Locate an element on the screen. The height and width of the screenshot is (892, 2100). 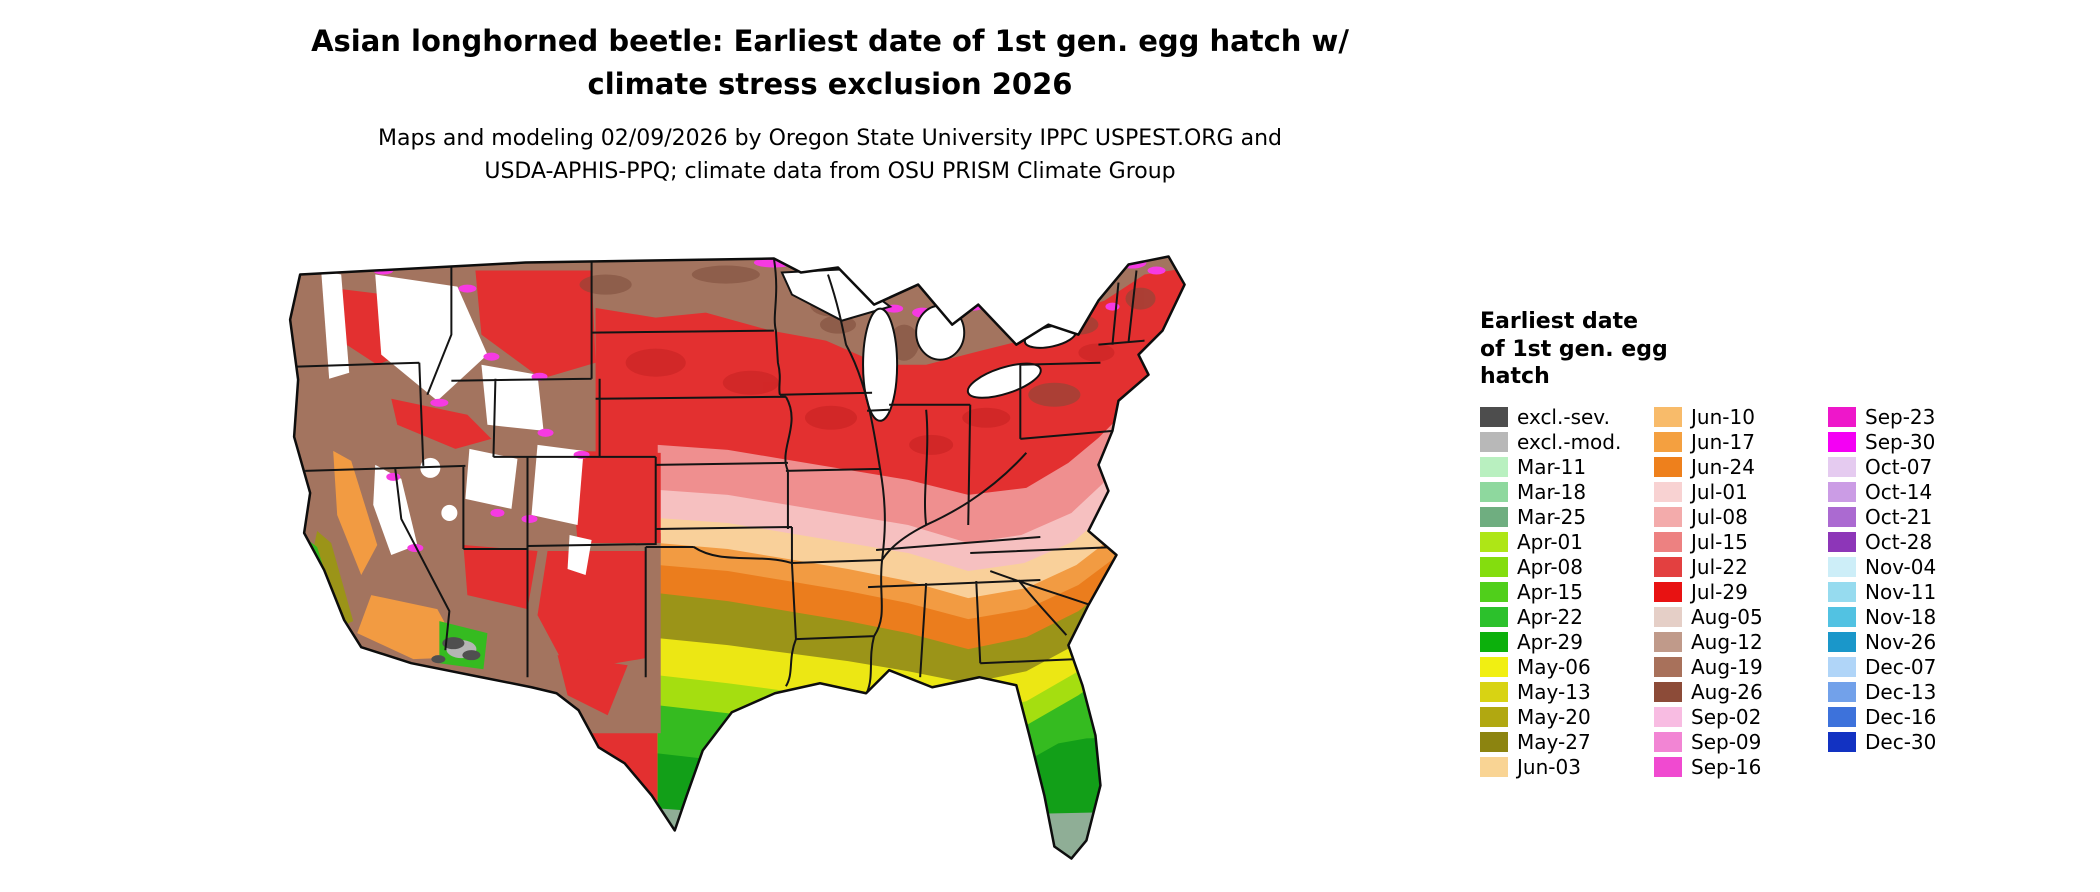
legend-row: Nov-26 is located at coordinates (1907, 642).